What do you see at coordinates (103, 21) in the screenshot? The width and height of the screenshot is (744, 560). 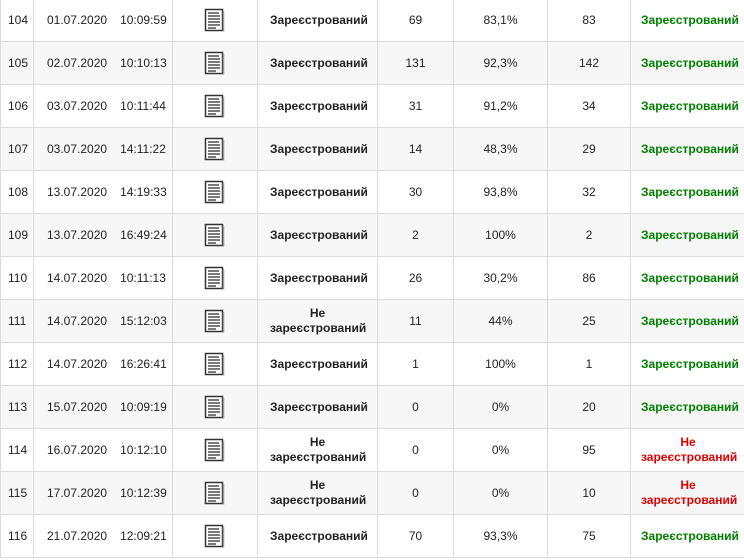 I see `date-time: 01.07.2020 10:09:59` at bounding box center [103, 21].